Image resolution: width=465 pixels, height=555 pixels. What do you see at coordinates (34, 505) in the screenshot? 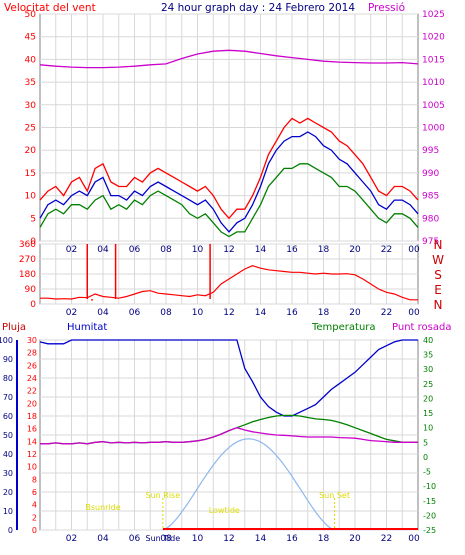
I see `rain-tick: 4` at bounding box center [34, 505].